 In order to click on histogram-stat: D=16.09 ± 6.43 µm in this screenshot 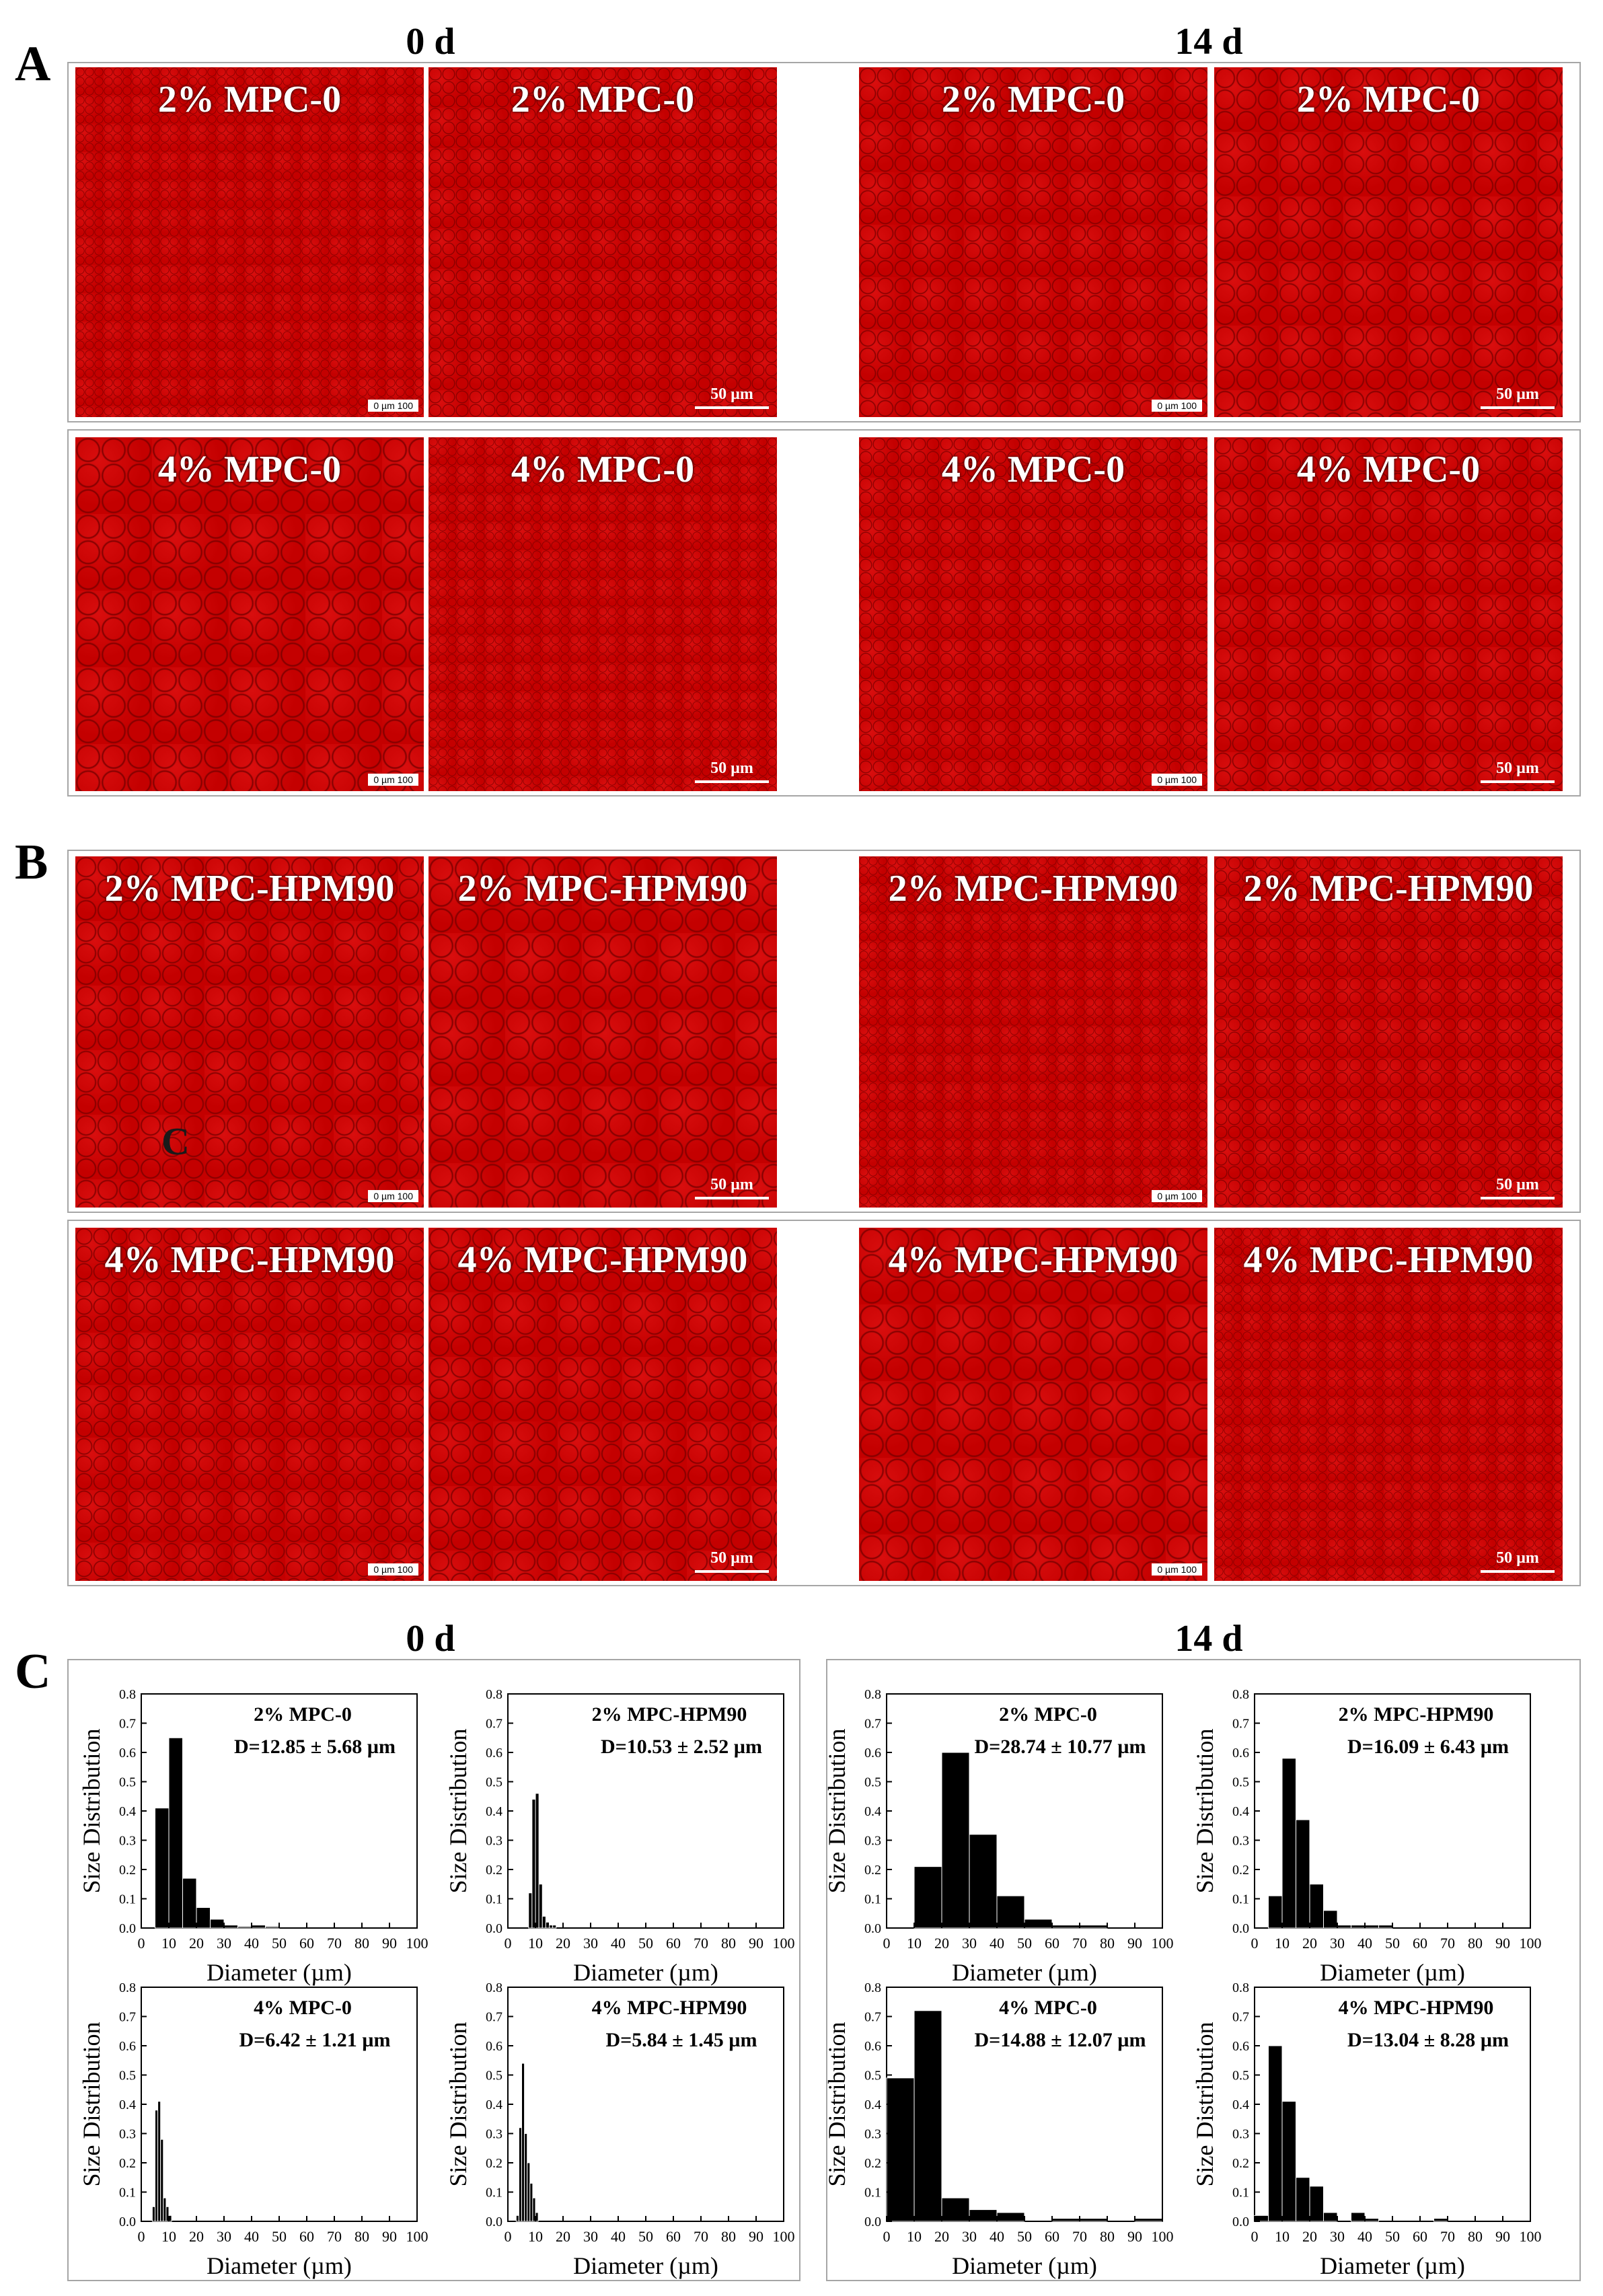, I will do `click(1428, 1747)`.